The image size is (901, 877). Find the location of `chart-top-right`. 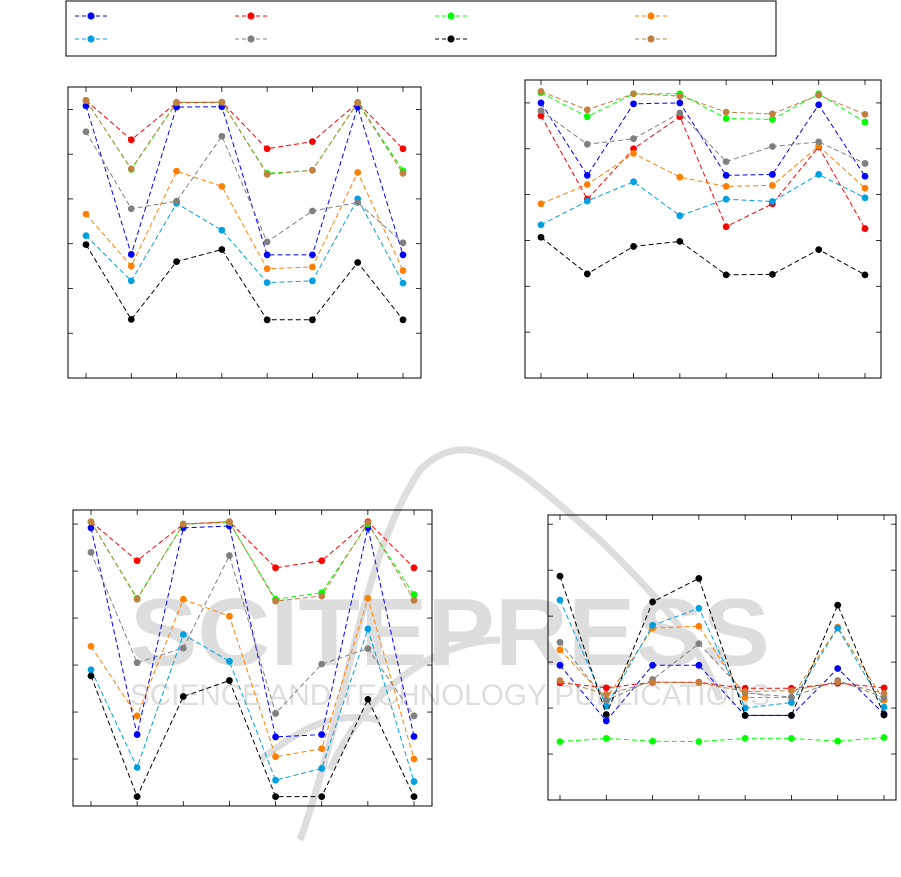

chart-top-right is located at coordinates (703, 229).